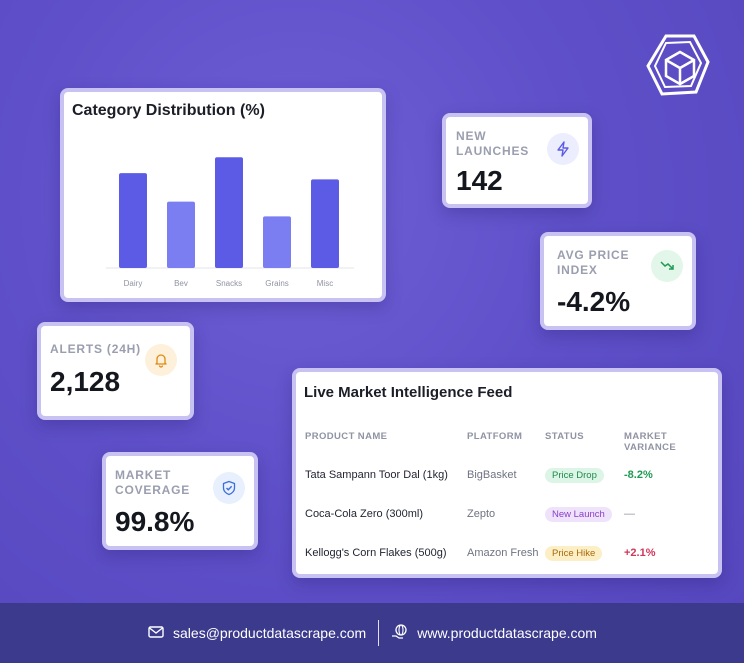  I want to click on coverage-label-line1: MARKET, so click(143, 475).